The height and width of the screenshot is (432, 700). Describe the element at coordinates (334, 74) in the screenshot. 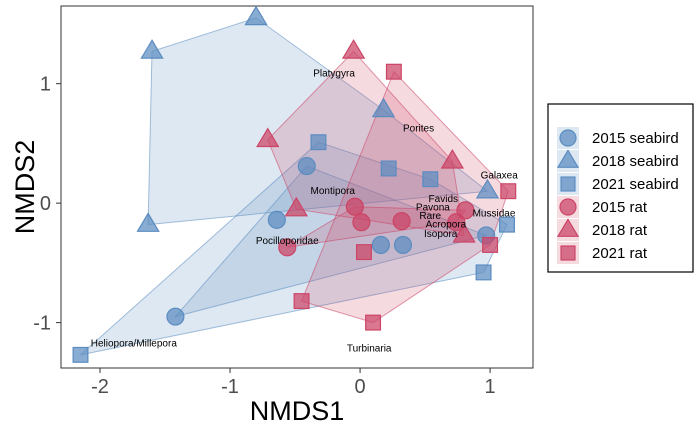

I see `annotation-label: Platygyra` at that location.